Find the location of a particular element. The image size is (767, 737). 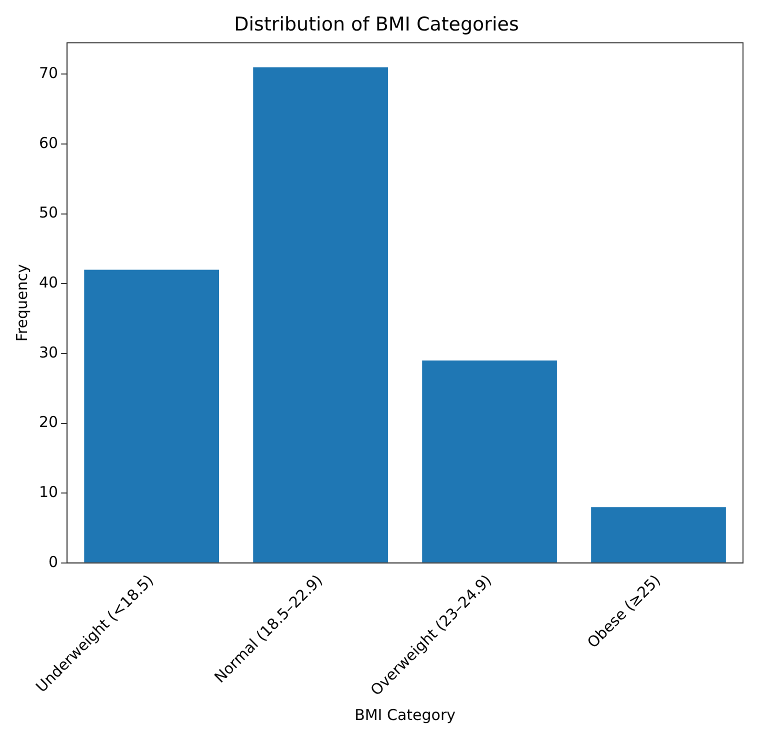

y-tick-label: 10 is located at coordinates (48, 492).